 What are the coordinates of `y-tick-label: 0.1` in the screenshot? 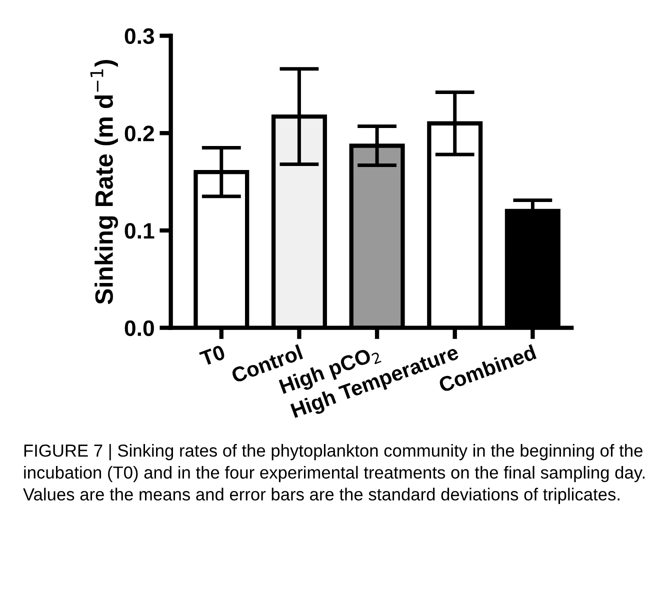 It's located at (139, 230).